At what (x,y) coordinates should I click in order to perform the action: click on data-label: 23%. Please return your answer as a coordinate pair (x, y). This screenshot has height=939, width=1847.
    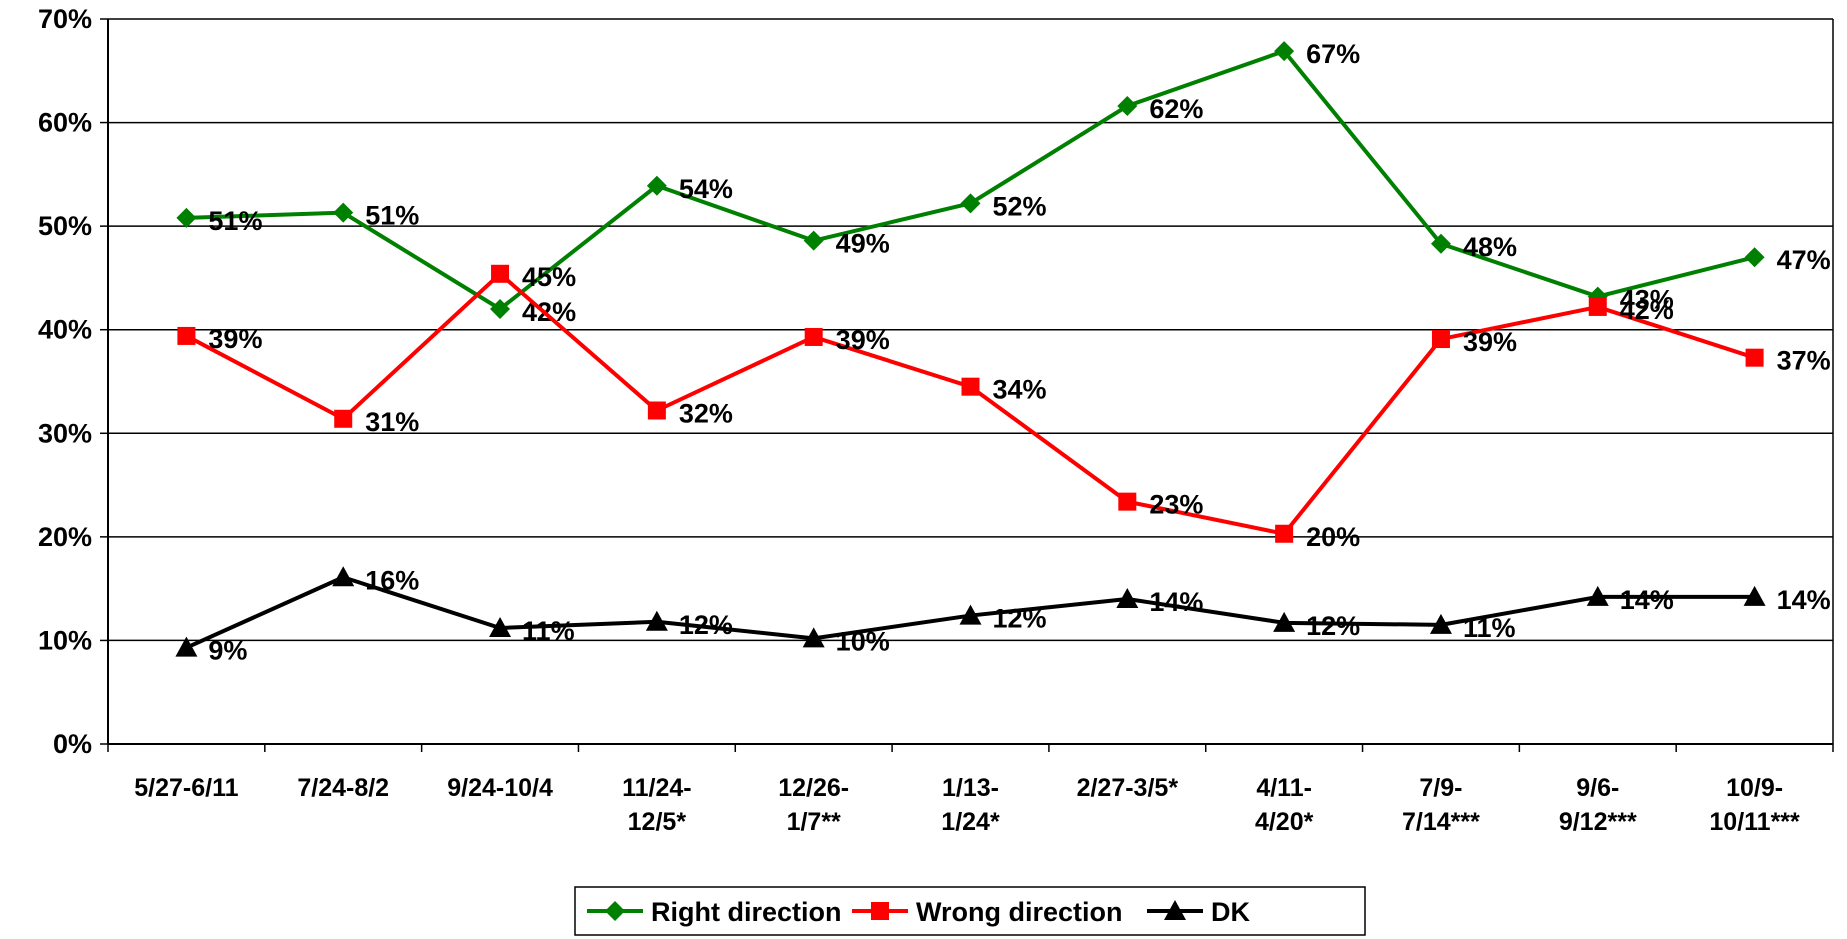
    Looking at the image, I should click on (1176, 505).